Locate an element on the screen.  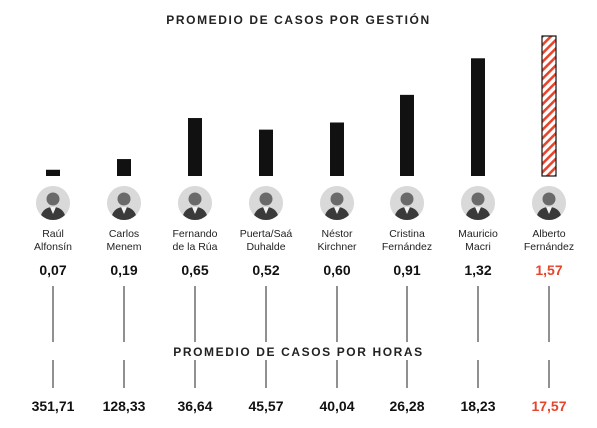
chart-title-text: PROMEDIO DE CASOS POR GESTIÓN is located at coordinates (298, 20).